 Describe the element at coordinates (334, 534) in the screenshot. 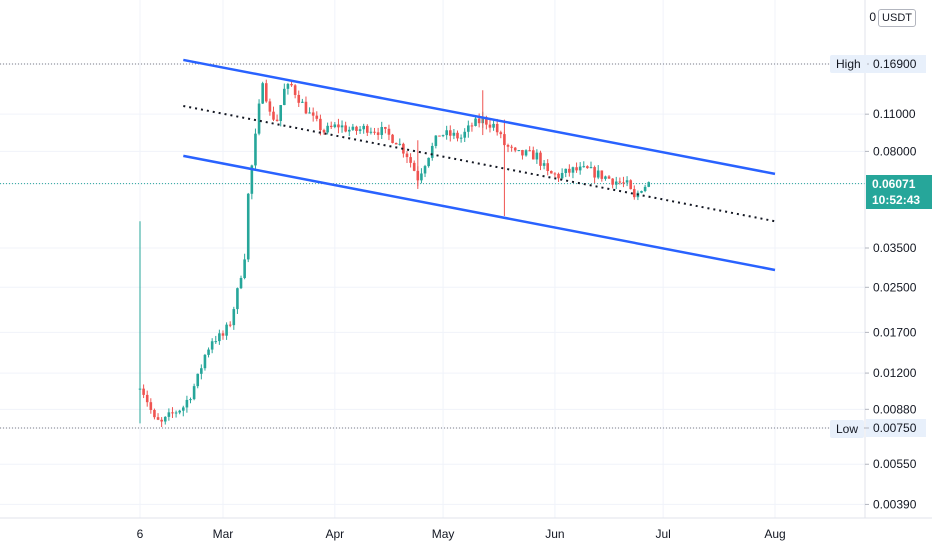

I see `time-tick-label: Apr` at that location.